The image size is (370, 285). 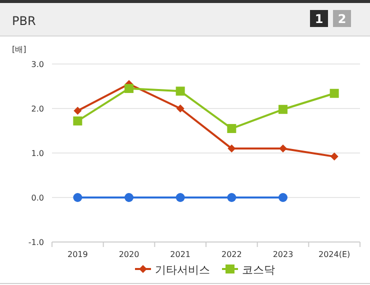 I want to click on x-tick-label: 2023, so click(x=283, y=254).